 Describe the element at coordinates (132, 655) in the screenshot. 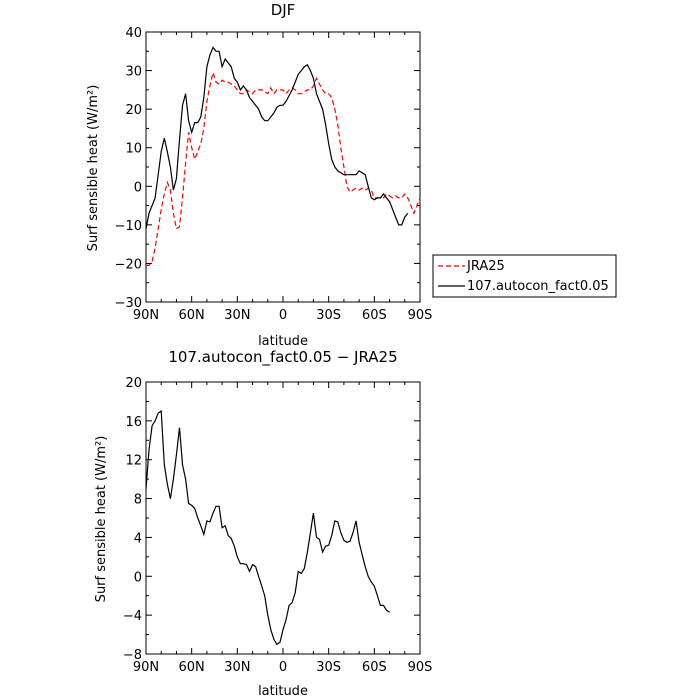

I see `y-tick-label: −8` at that location.